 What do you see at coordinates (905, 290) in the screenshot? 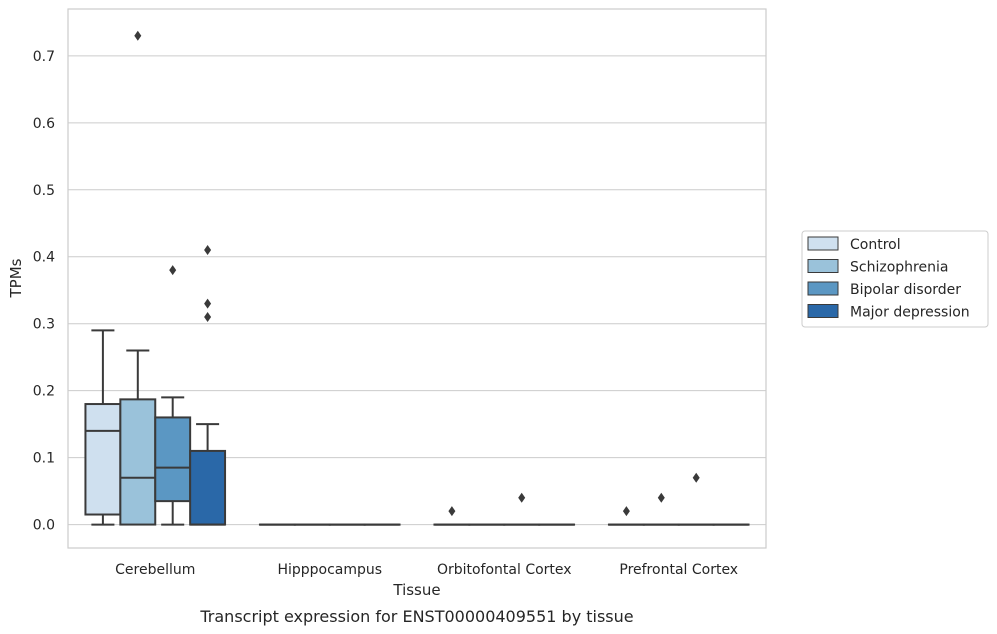
I see `legend-label: Bipolar disorder` at bounding box center [905, 290].